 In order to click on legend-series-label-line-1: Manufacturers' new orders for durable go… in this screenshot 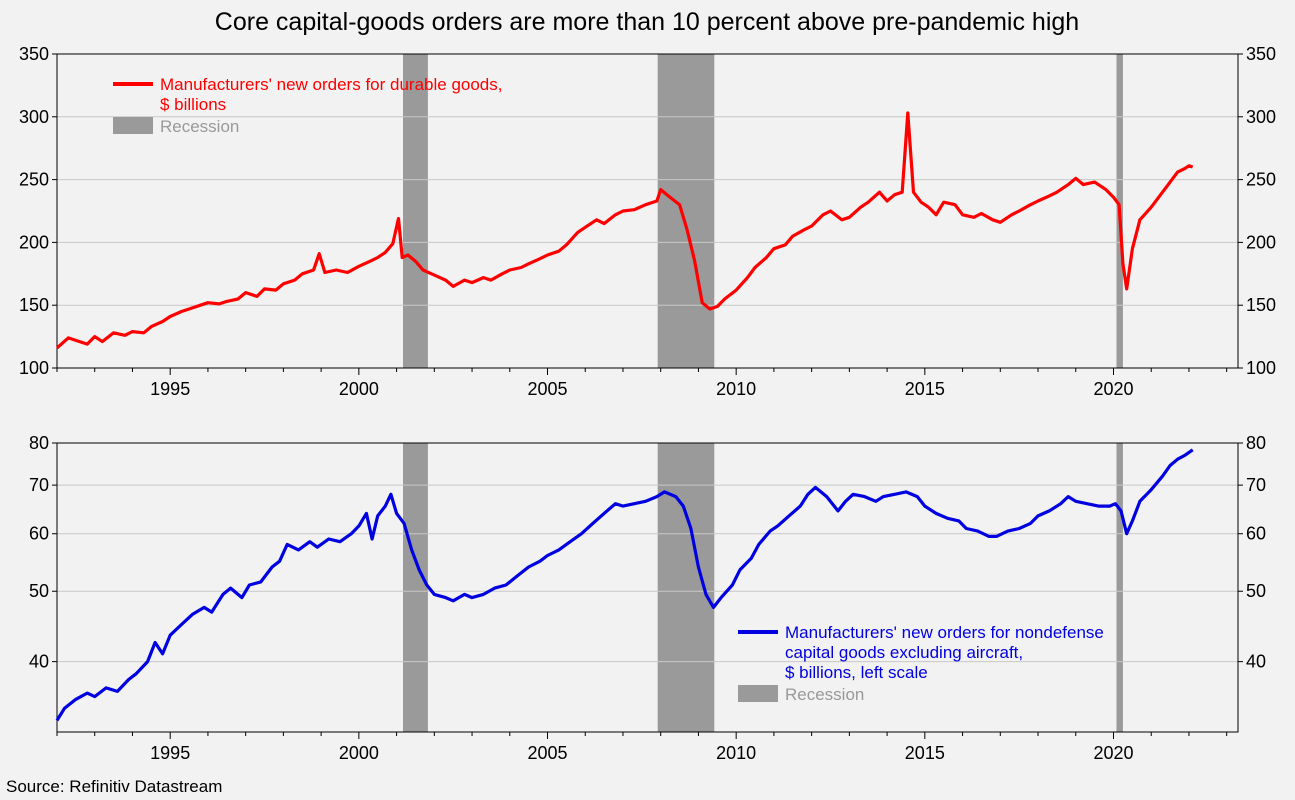, I will do `click(331, 84)`.